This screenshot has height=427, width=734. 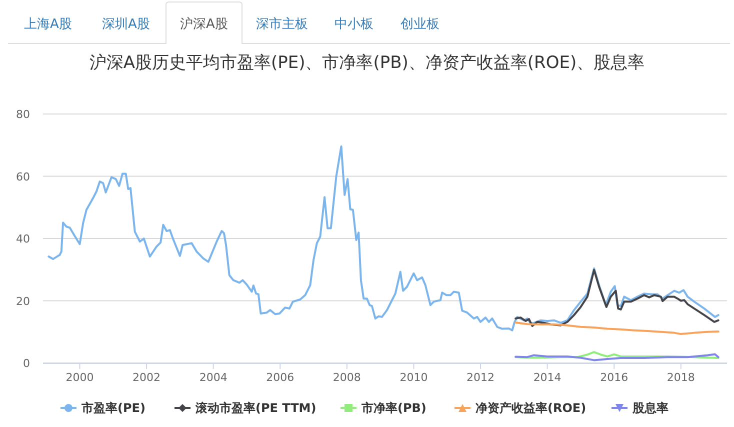 I want to click on x-tick-label: 2014, so click(x=547, y=377).